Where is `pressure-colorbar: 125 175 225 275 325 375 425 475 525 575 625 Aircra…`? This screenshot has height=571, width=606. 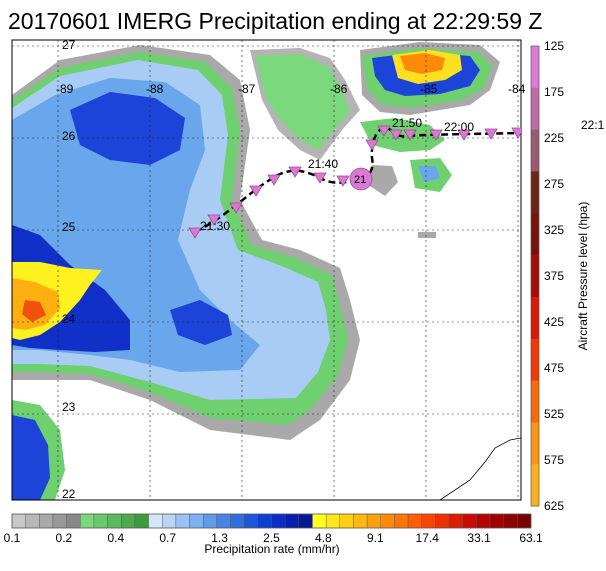 pressure-colorbar: 125 175 225 275 325 375 425 475 525 575 625 Aircra… is located at coordinates (560, 276).